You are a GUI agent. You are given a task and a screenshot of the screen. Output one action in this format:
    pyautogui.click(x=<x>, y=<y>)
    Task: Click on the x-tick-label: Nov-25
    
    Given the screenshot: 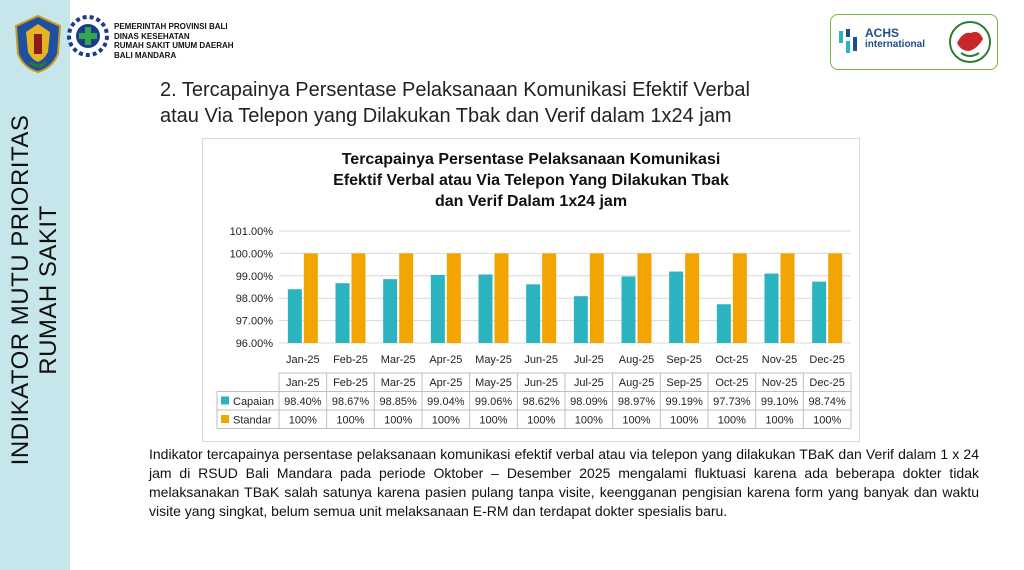 What is the action you would take?
    pyautogui.click(x=779, y=360)
    